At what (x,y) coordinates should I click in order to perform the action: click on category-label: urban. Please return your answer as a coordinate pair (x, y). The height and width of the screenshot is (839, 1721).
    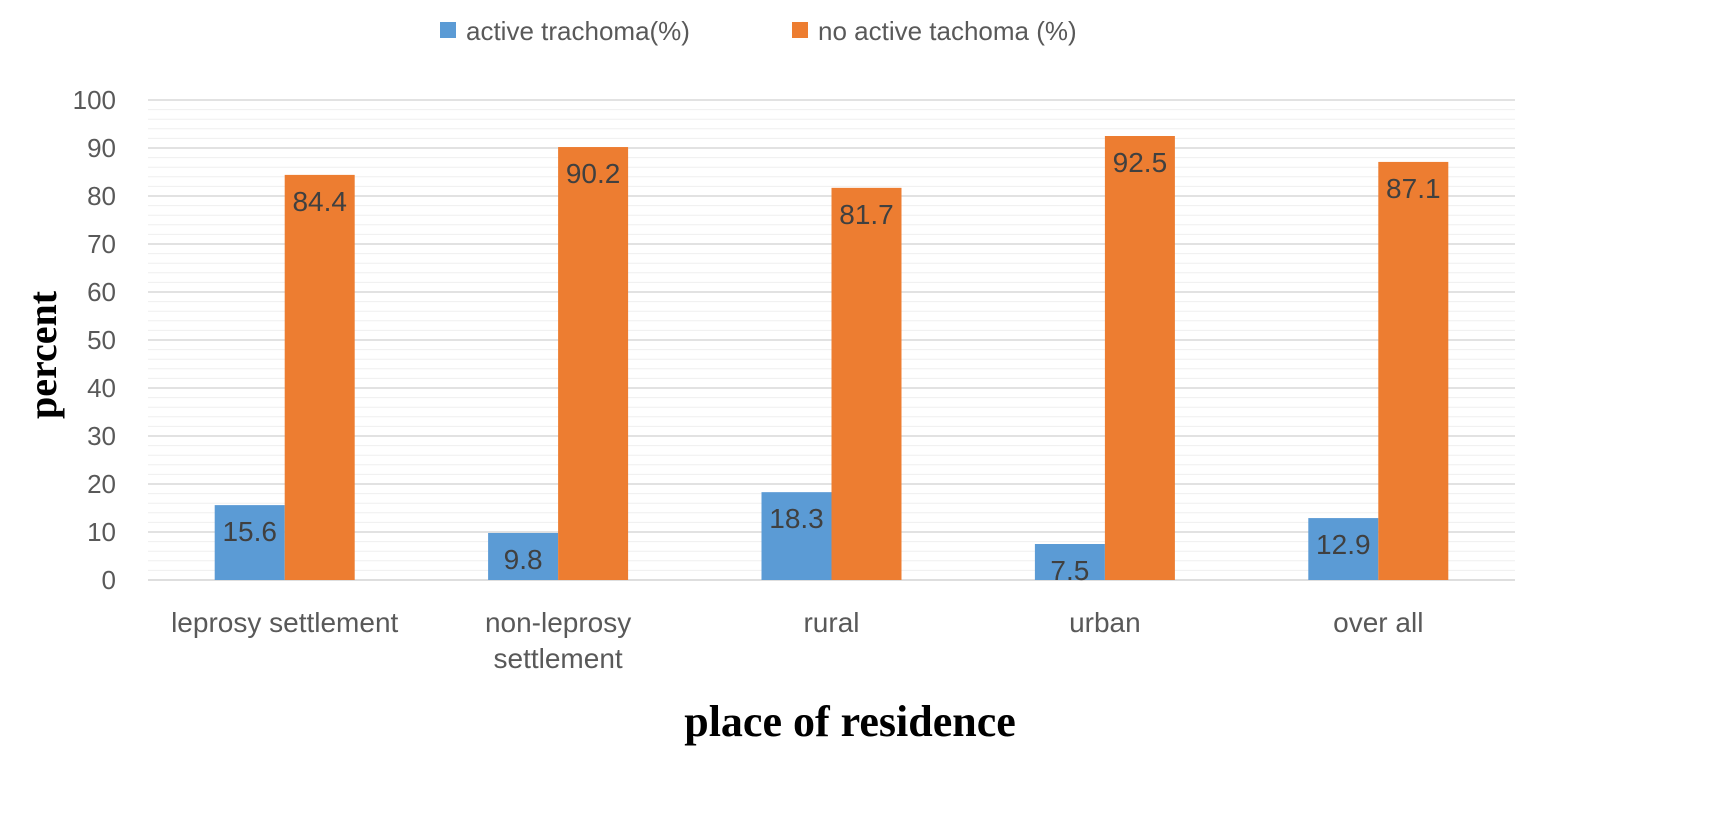
    Looking at the image, I should click on (1105, 622).